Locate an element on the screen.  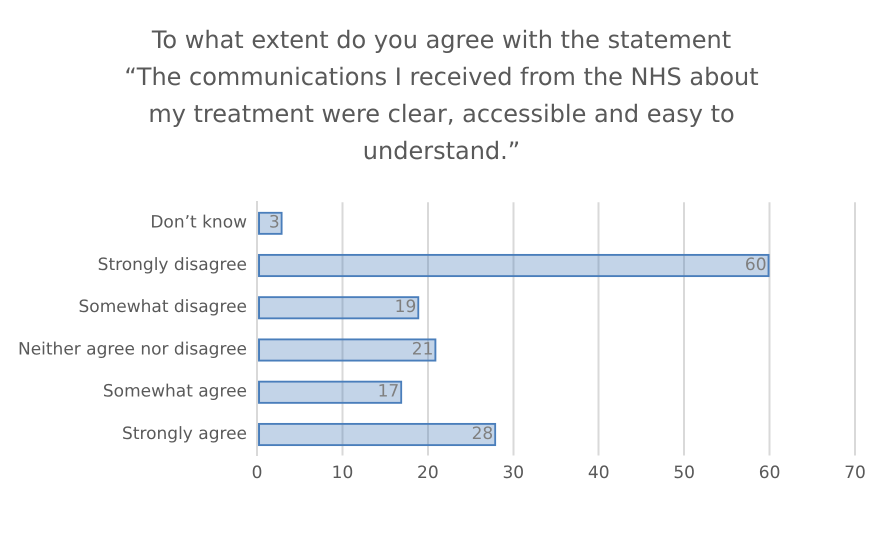
y-tick-label: Strongly agree is located at coordinates (185, 434).